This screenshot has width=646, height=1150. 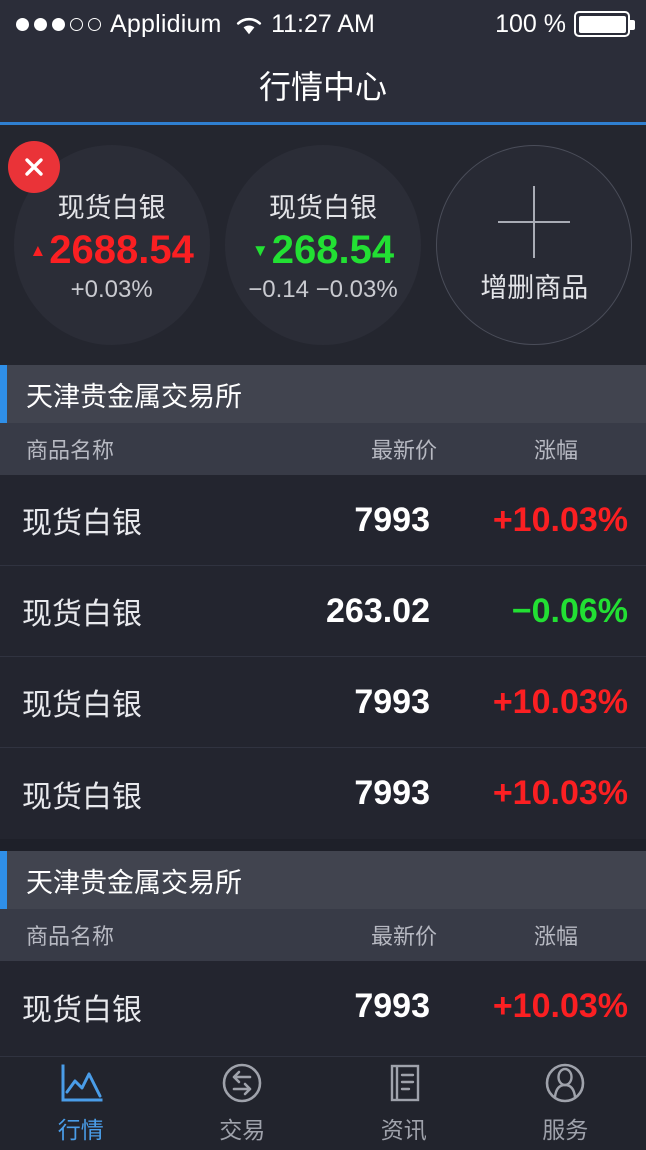 What do you see at coordinates (323, 86) in the screenshot?
I see `page-title: 行情中心` at bounding box center [323, 86].